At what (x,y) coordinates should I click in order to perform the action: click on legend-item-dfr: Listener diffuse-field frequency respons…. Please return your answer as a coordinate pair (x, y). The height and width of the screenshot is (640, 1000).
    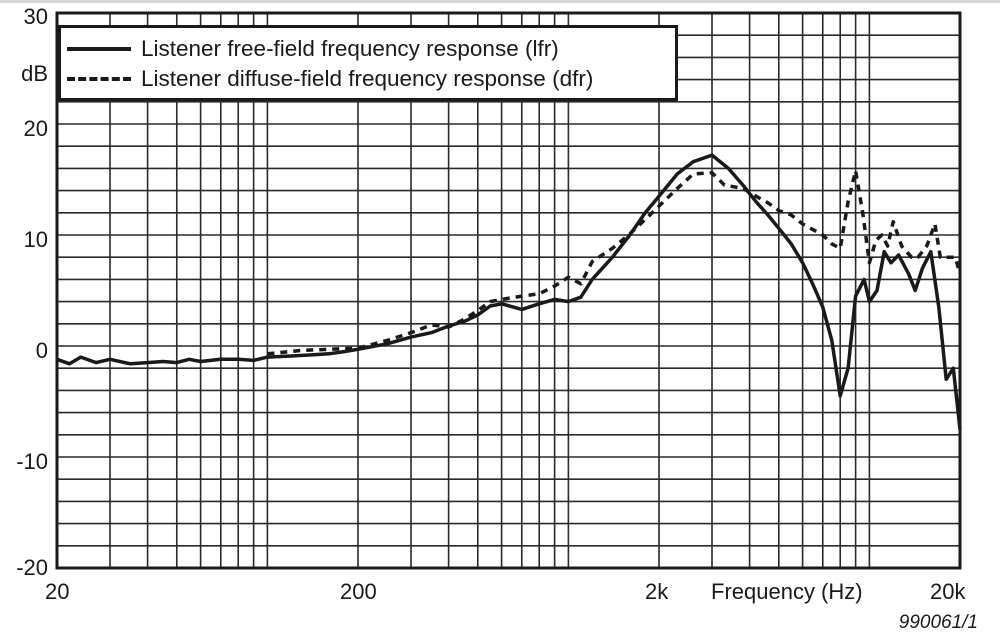
    Looking at the image, I should click on (330, 79).